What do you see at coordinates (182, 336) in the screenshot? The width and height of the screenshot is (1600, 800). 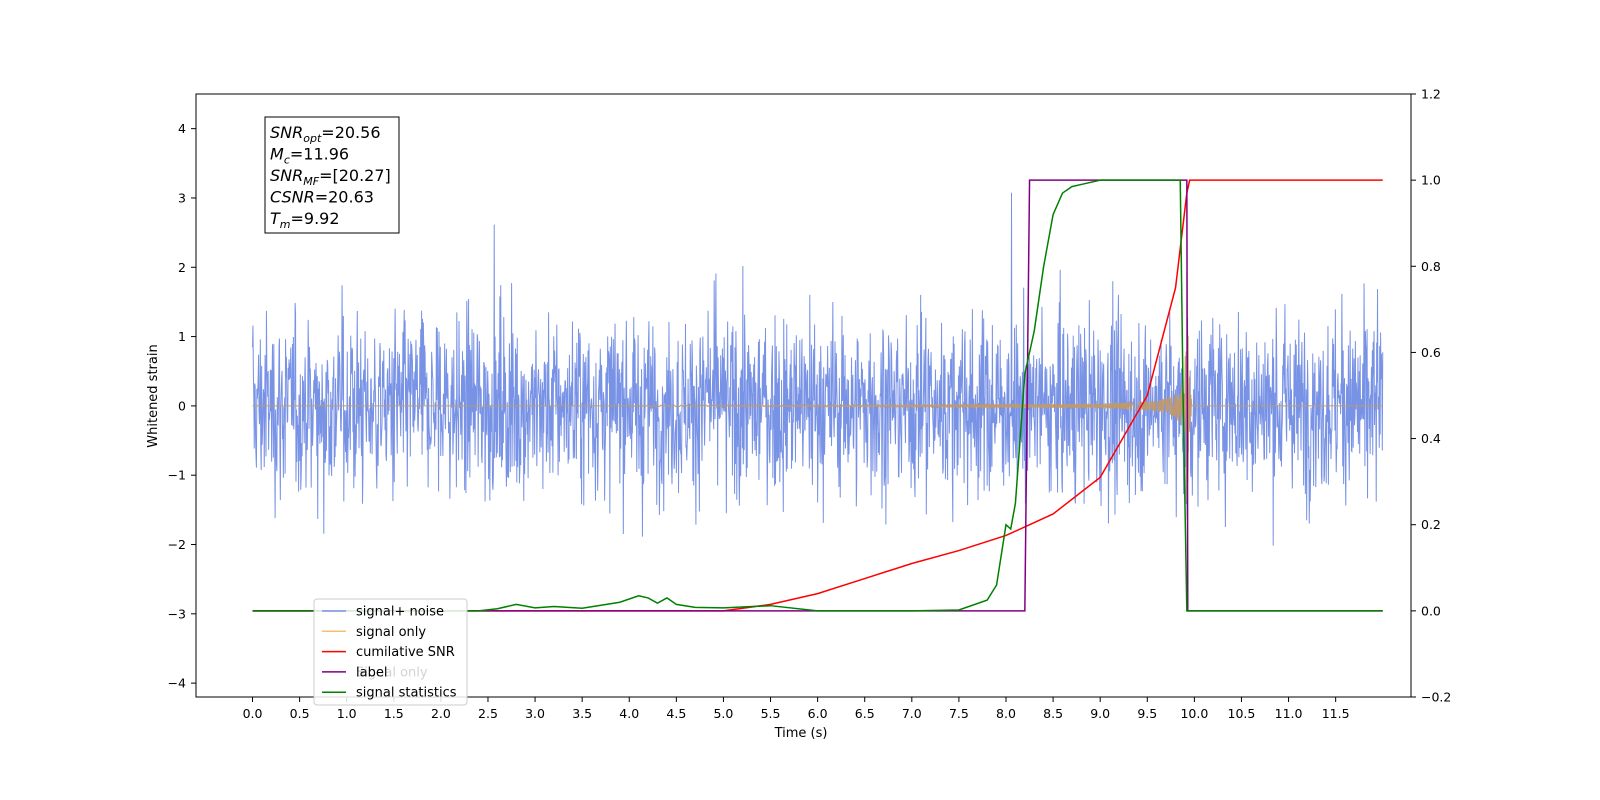 I see `y-tick-label: 1` at bounding box center [182, 336].